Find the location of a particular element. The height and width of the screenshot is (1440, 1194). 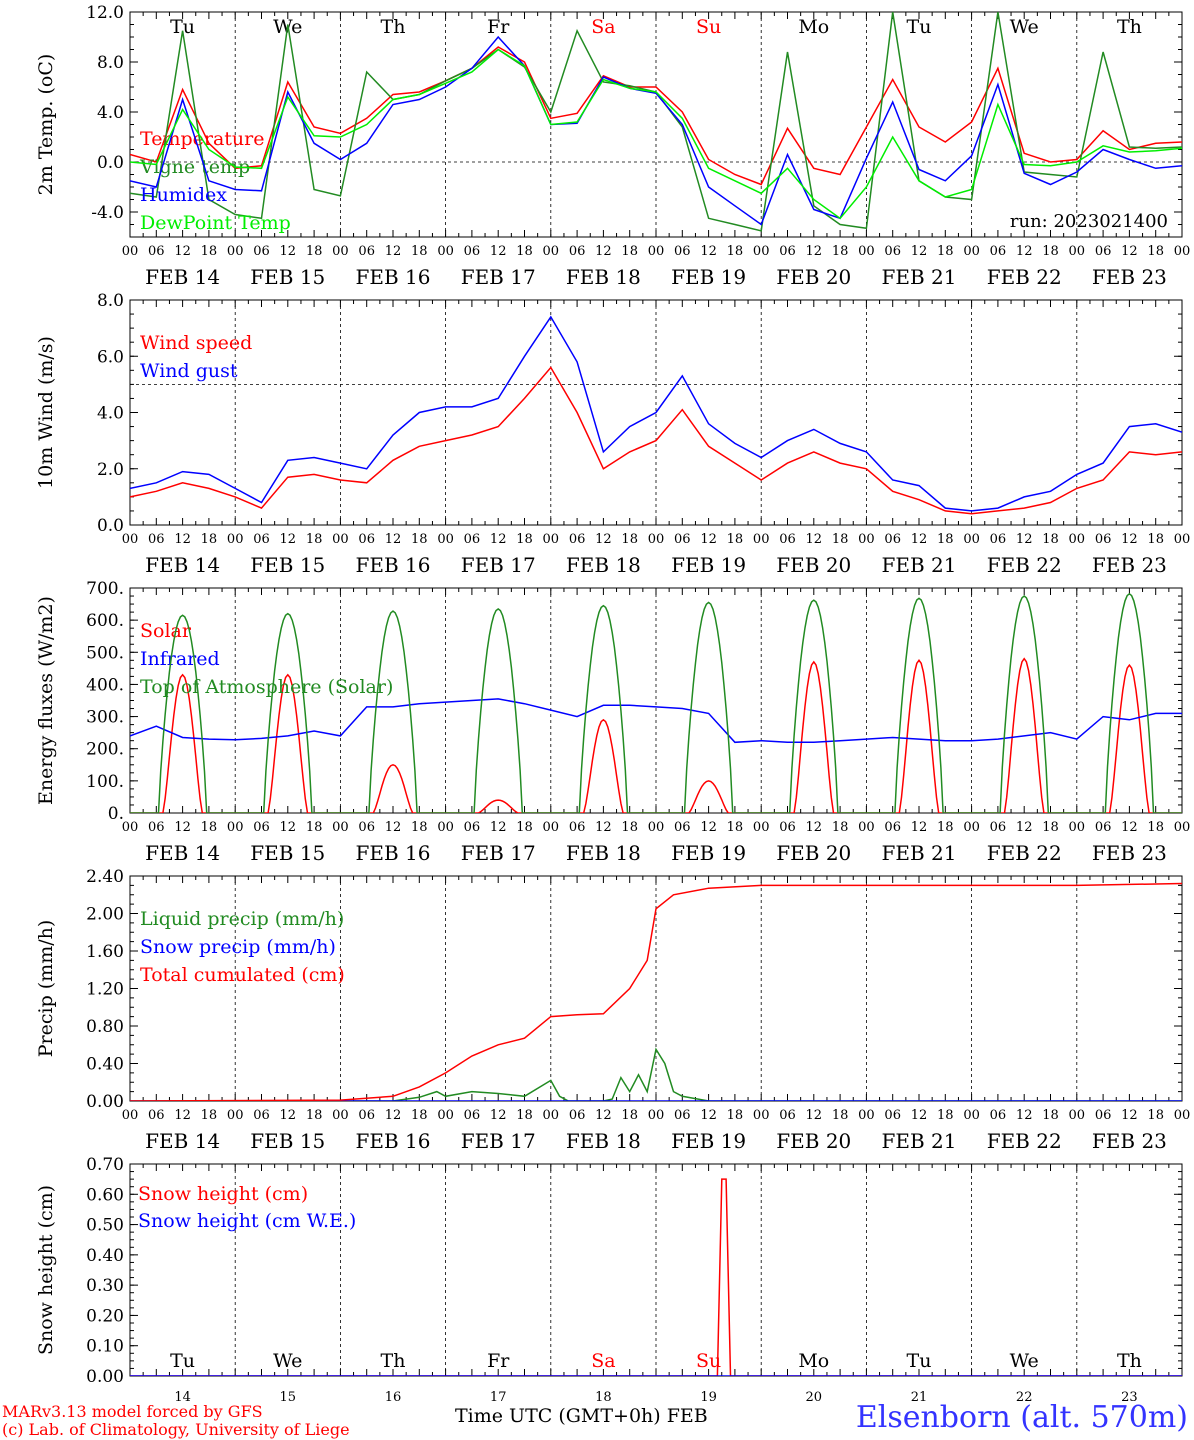

model-credit: MARv3.13 model forced by GFS is located at coordinates (132, 1411).